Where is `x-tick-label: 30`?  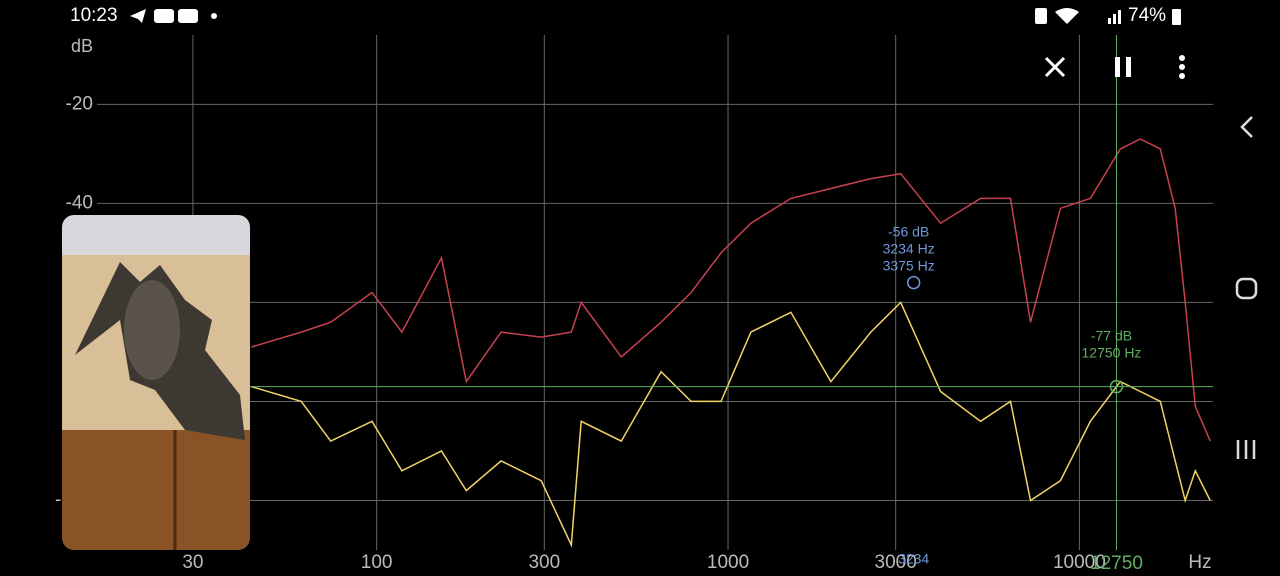 x-tick-label: 30 is located at coordinates (192, 562).